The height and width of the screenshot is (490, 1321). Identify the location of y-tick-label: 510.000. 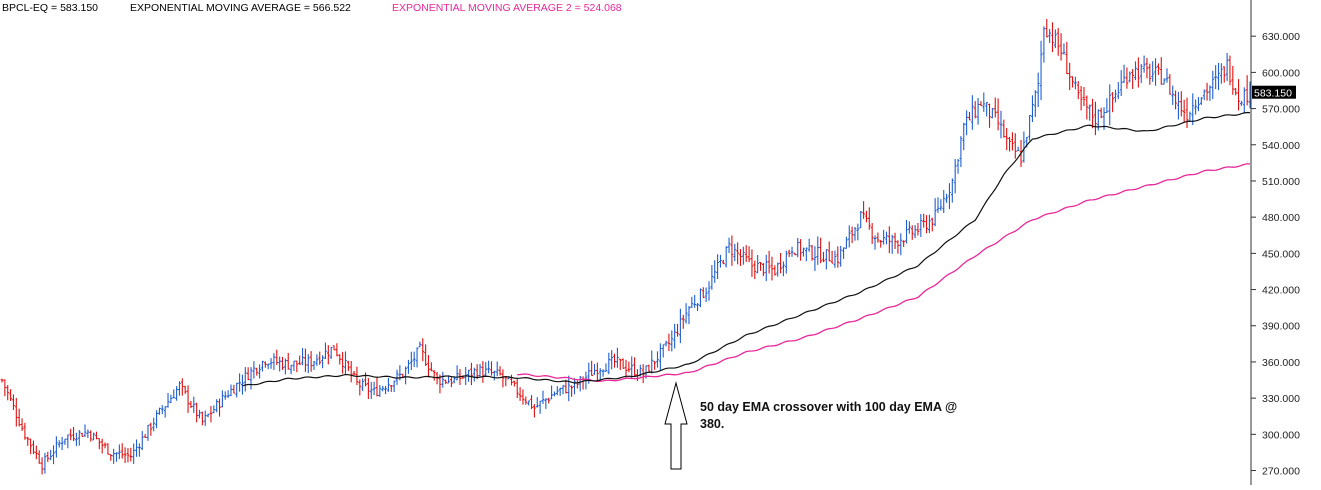
(1281, 182).